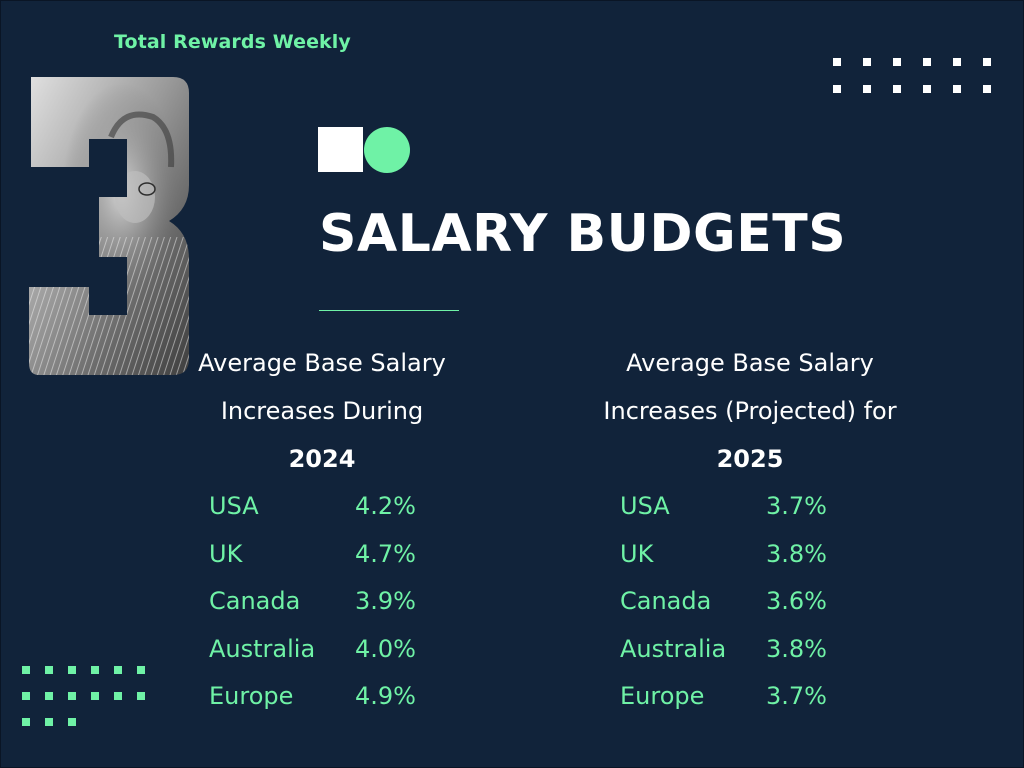 This screenshot has width=1024, height=768. What do you see at coordinates (385, 553) in the screenshot?
I see `increase-value: 4.7%` at bounding box center [385, 553].